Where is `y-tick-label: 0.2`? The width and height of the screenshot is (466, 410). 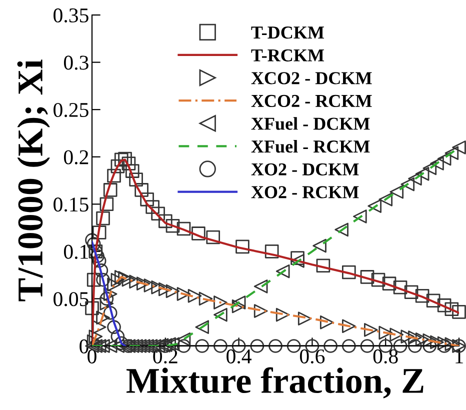
y-tick-label: 0.2 is located at coordinates (76, 157).